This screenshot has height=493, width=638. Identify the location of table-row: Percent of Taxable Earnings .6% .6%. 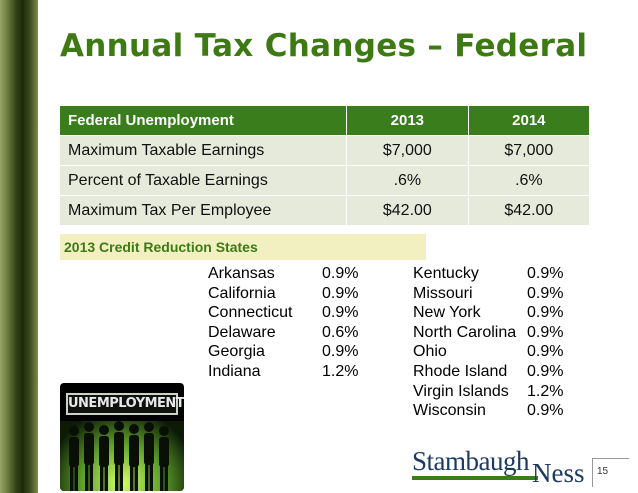
(324, 180).